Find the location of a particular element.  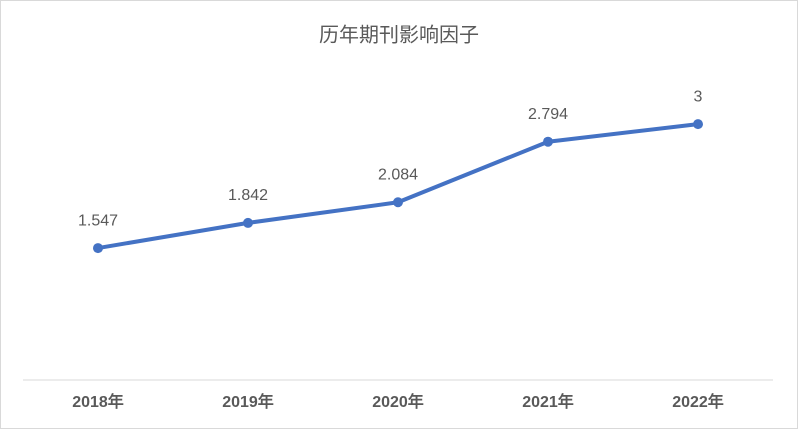

data-label: 1.842 is located at coordinates (248, 195).